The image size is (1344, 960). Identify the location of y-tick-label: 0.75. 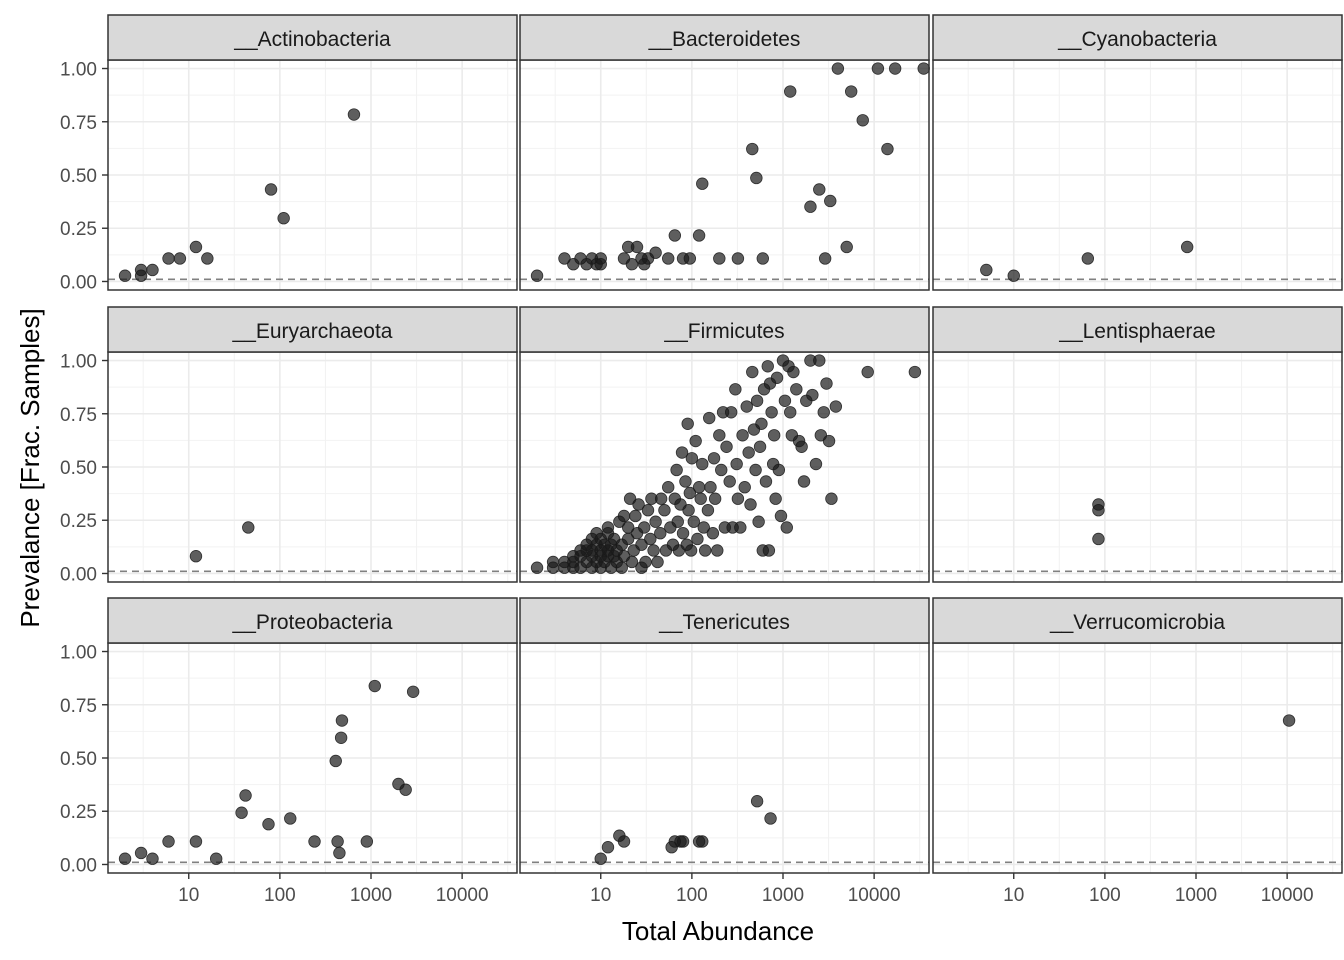
(78, 706).